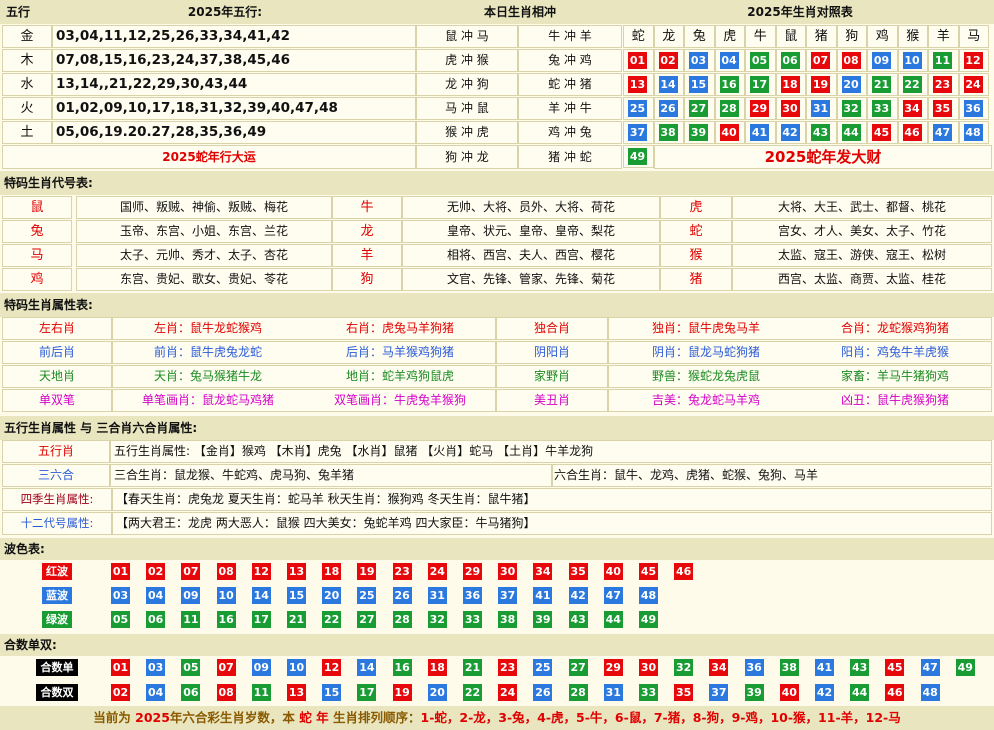  I want to click on code-names: 相将、西宫、夫人、西宫、樱花, so click(530, 255).